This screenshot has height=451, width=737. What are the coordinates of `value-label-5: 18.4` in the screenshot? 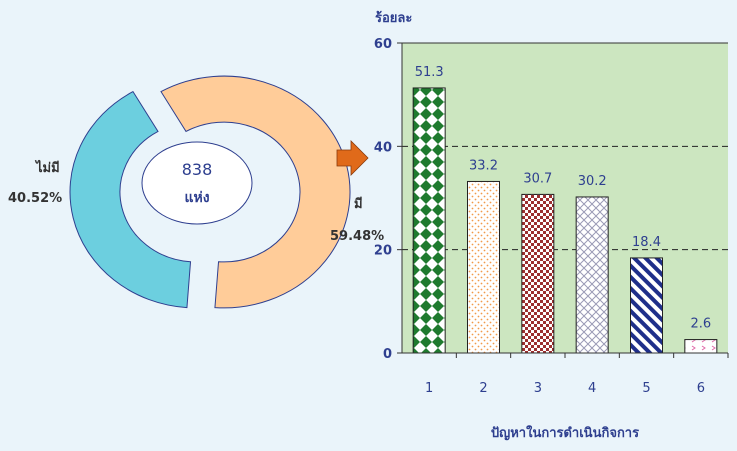 It's located at (646, 242).